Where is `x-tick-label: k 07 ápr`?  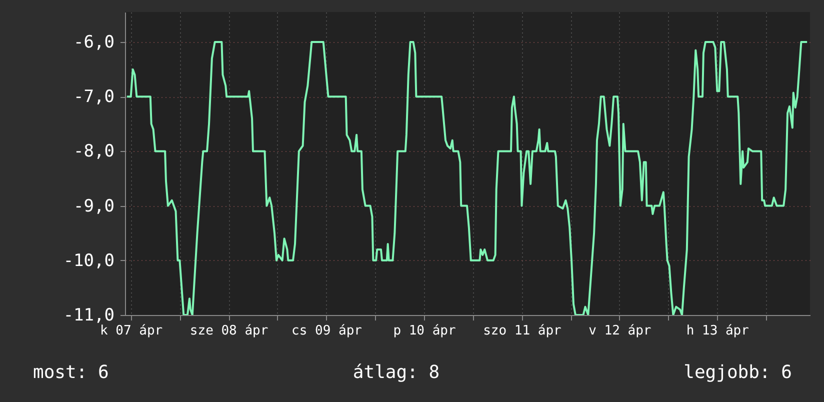 x-tick-label: k 07 ápr is located at coordinates (131, 331).